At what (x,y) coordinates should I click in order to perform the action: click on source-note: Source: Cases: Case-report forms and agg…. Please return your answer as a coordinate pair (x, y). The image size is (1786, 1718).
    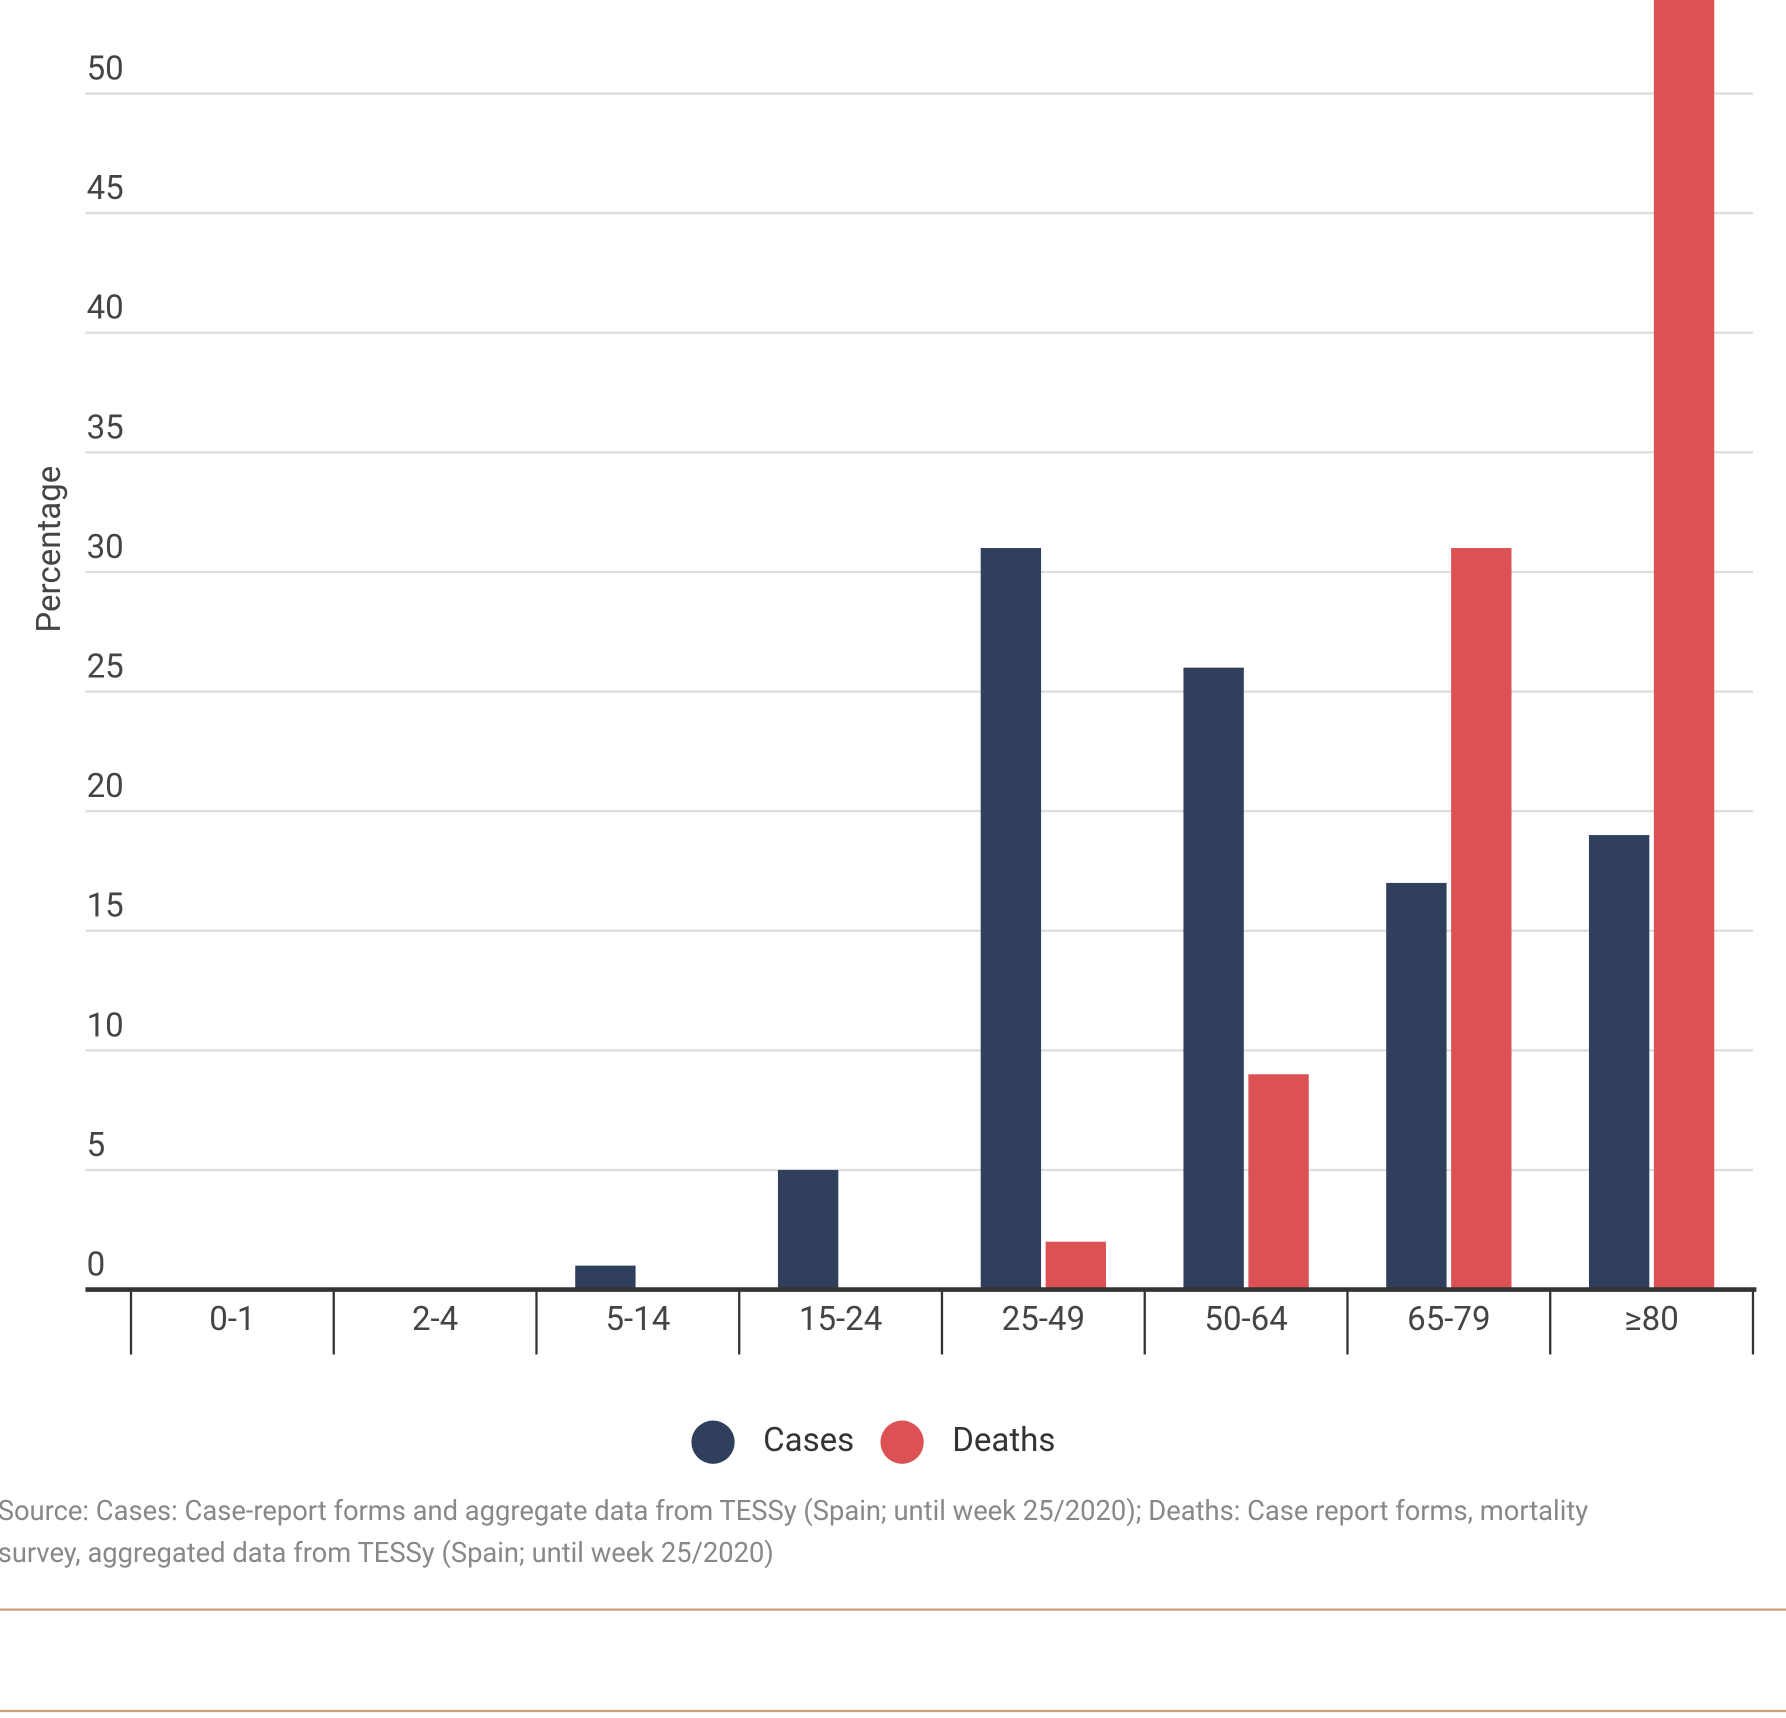
    Looking at the image, I should click on (794, 1511).